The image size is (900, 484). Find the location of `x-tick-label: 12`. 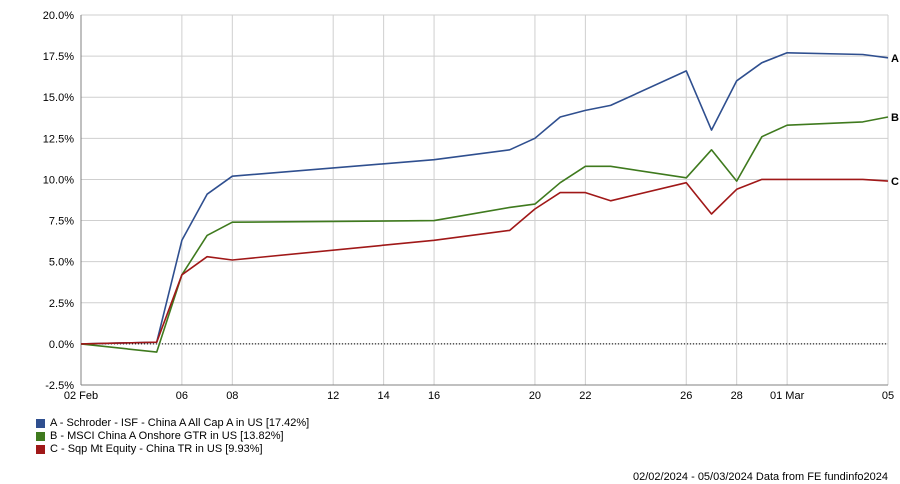

x-tick-label: 12 is located at coordinates (333, 396).